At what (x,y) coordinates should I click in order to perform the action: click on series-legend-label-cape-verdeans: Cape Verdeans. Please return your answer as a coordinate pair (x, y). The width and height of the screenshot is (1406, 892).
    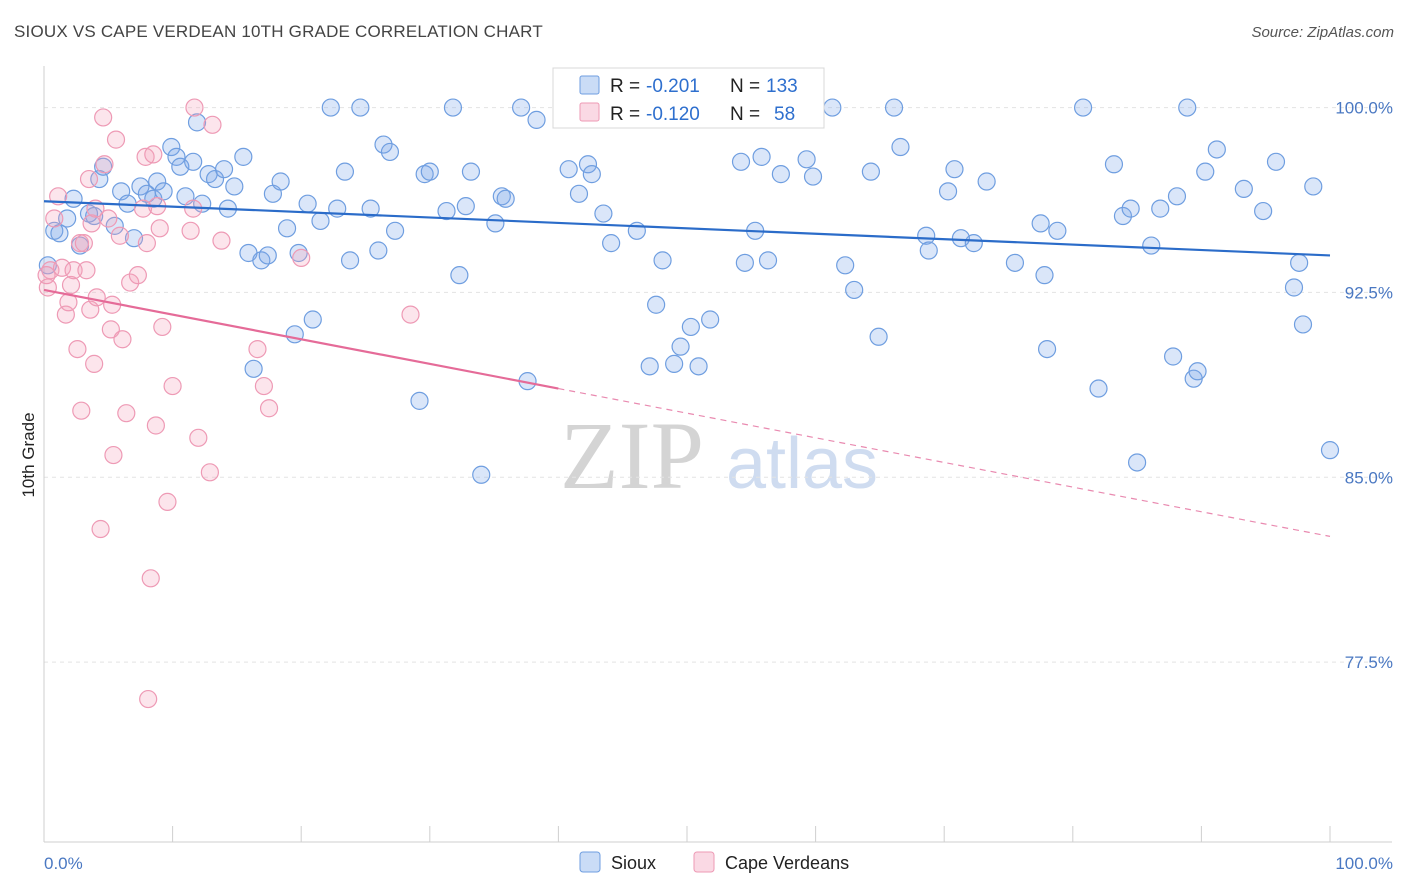
    Looking at the image, I should click on (787, 863).